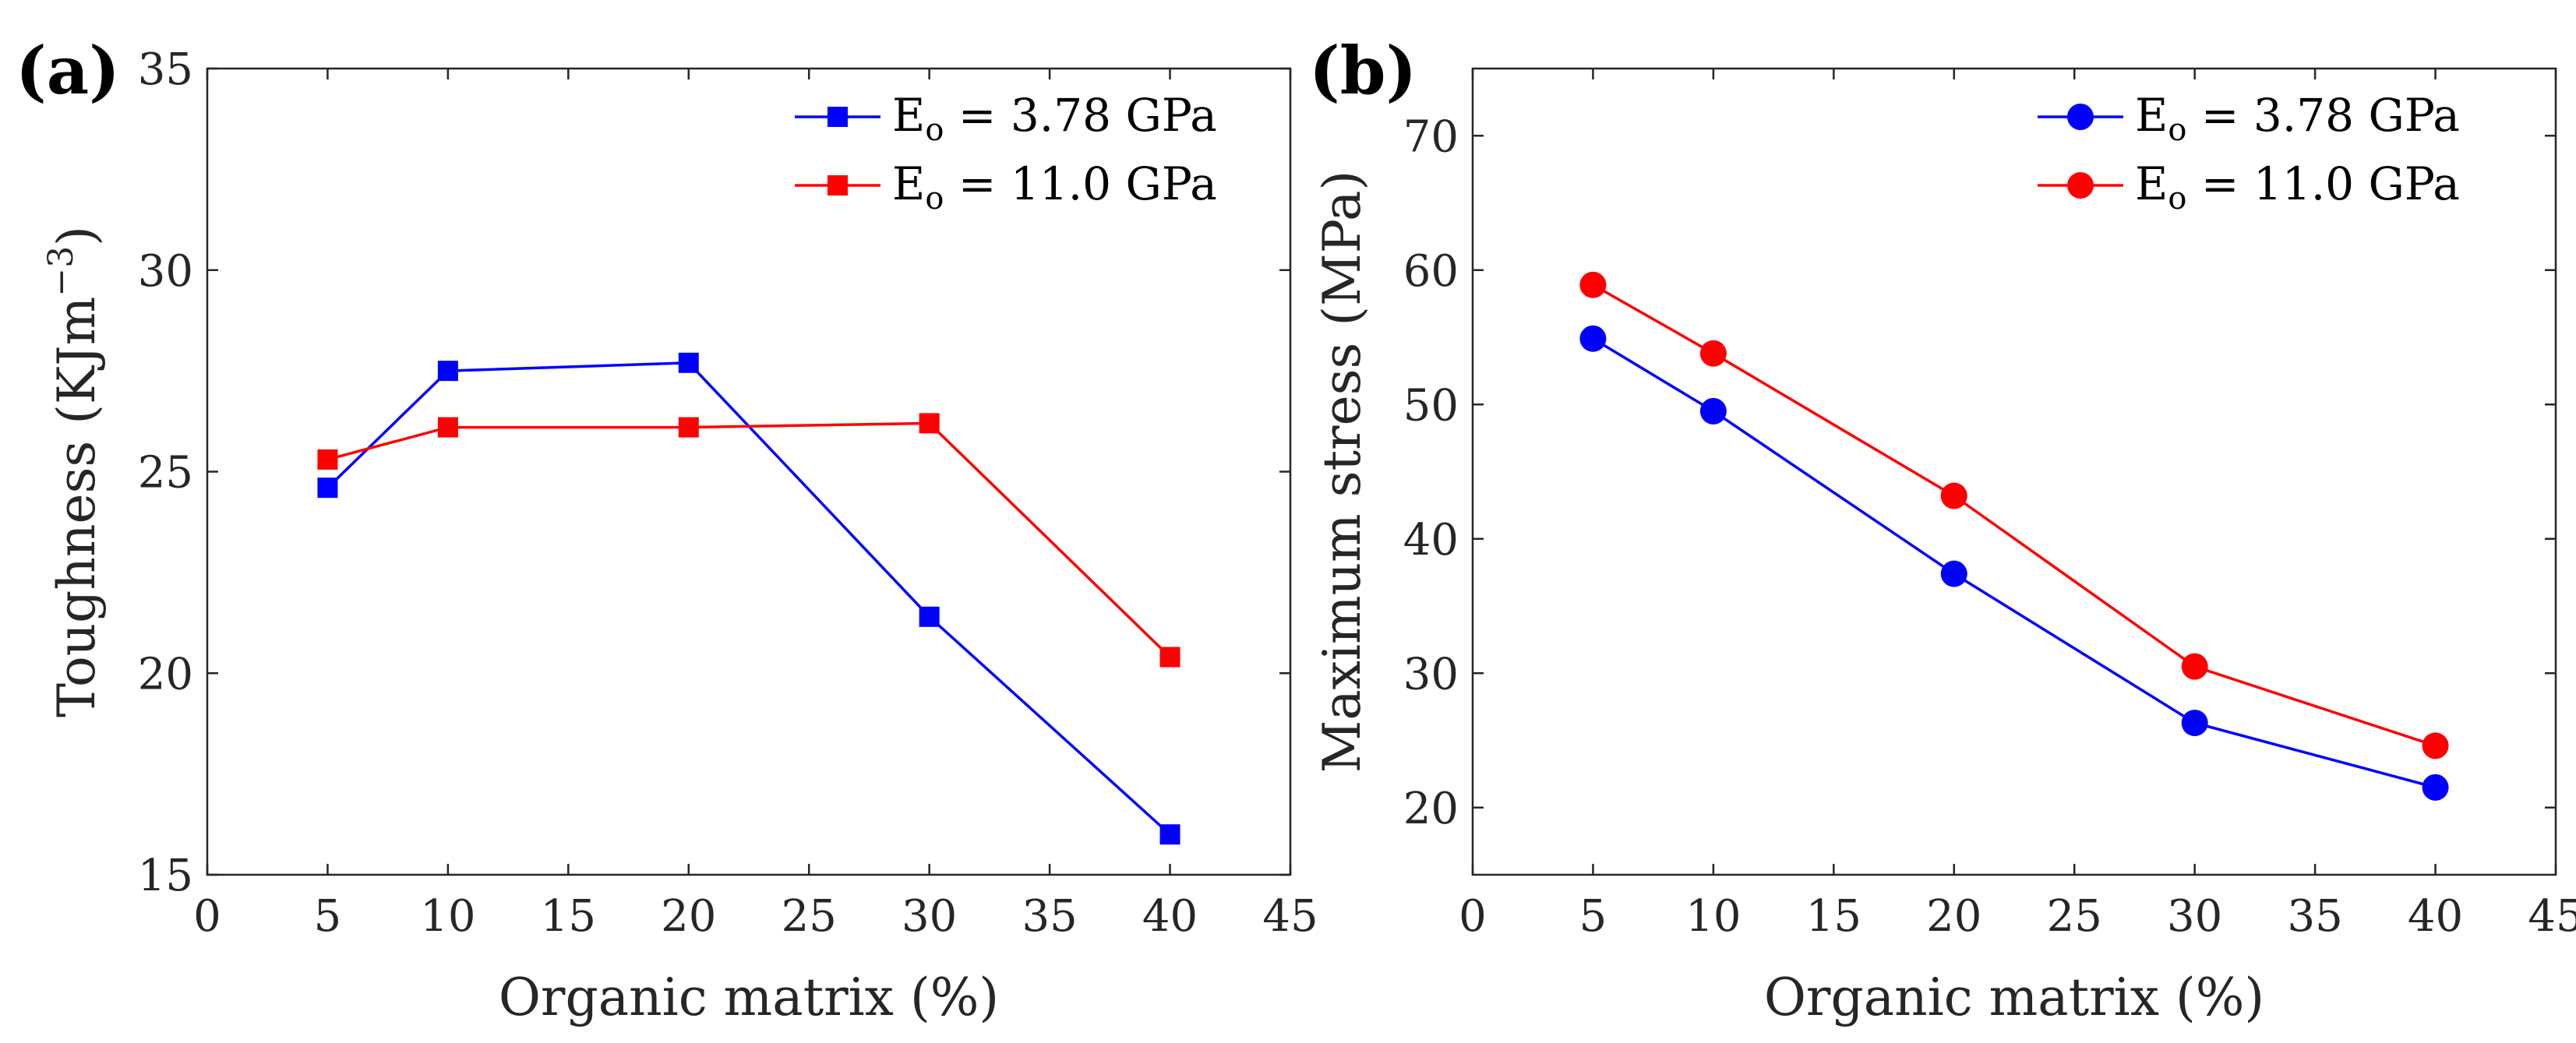  I want to click on y-axis-label-main: Maximum stress (MPa), so click(1342, 472).